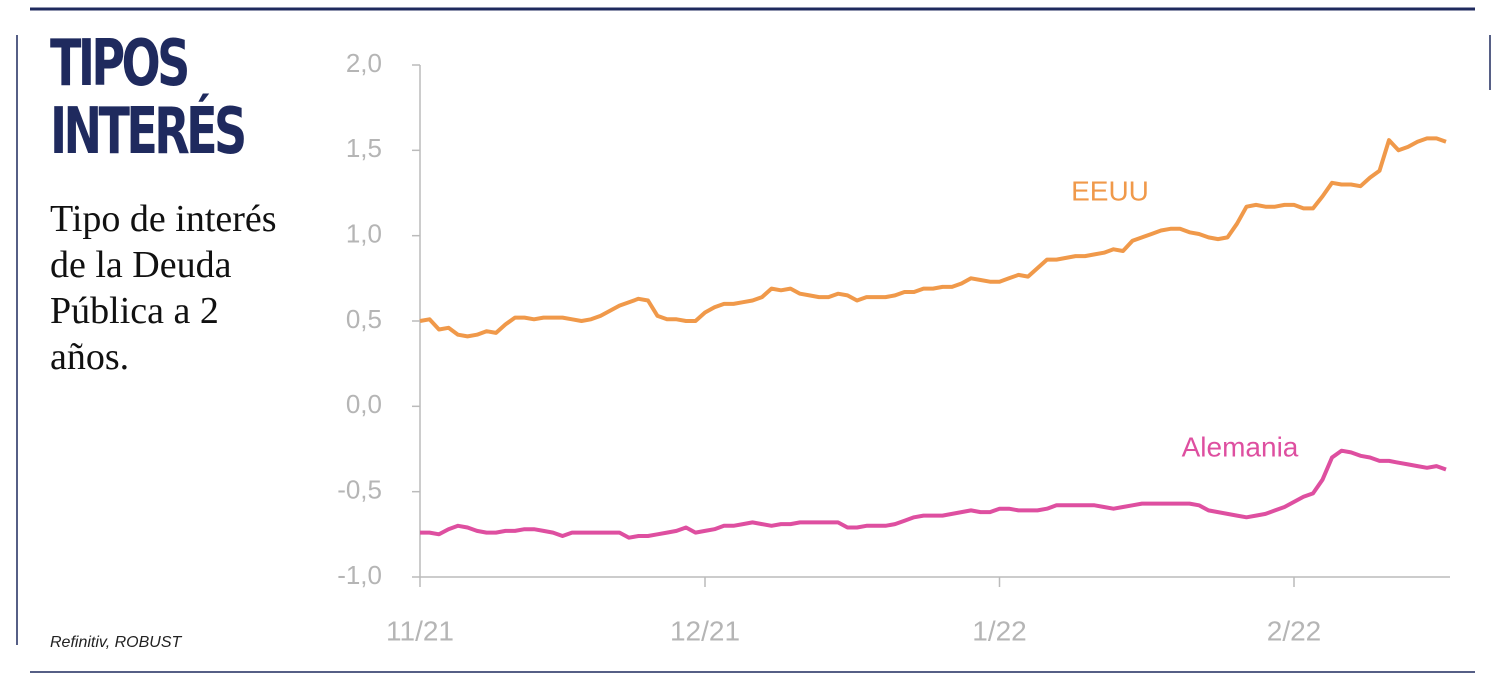 The image size is (1504, 686). What do you see at coordinates (148, 98) in the screenshot?
I see `chart-title: TIPOS INTERÉS` at bounding box center [148, 98].